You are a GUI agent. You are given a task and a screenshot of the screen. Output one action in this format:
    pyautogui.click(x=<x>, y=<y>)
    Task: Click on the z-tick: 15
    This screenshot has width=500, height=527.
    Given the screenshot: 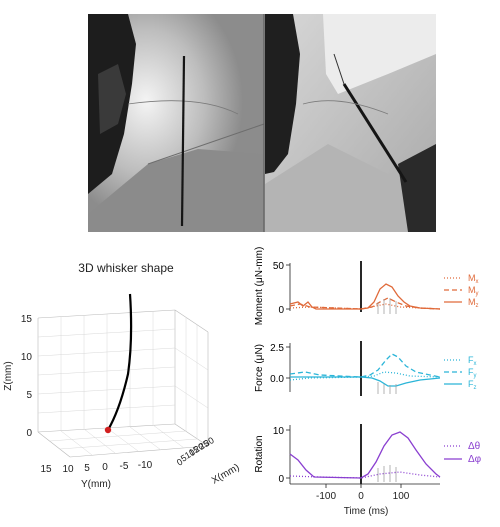 What is the action you would take?
    pyautogui.click(x=27, y=319)
    